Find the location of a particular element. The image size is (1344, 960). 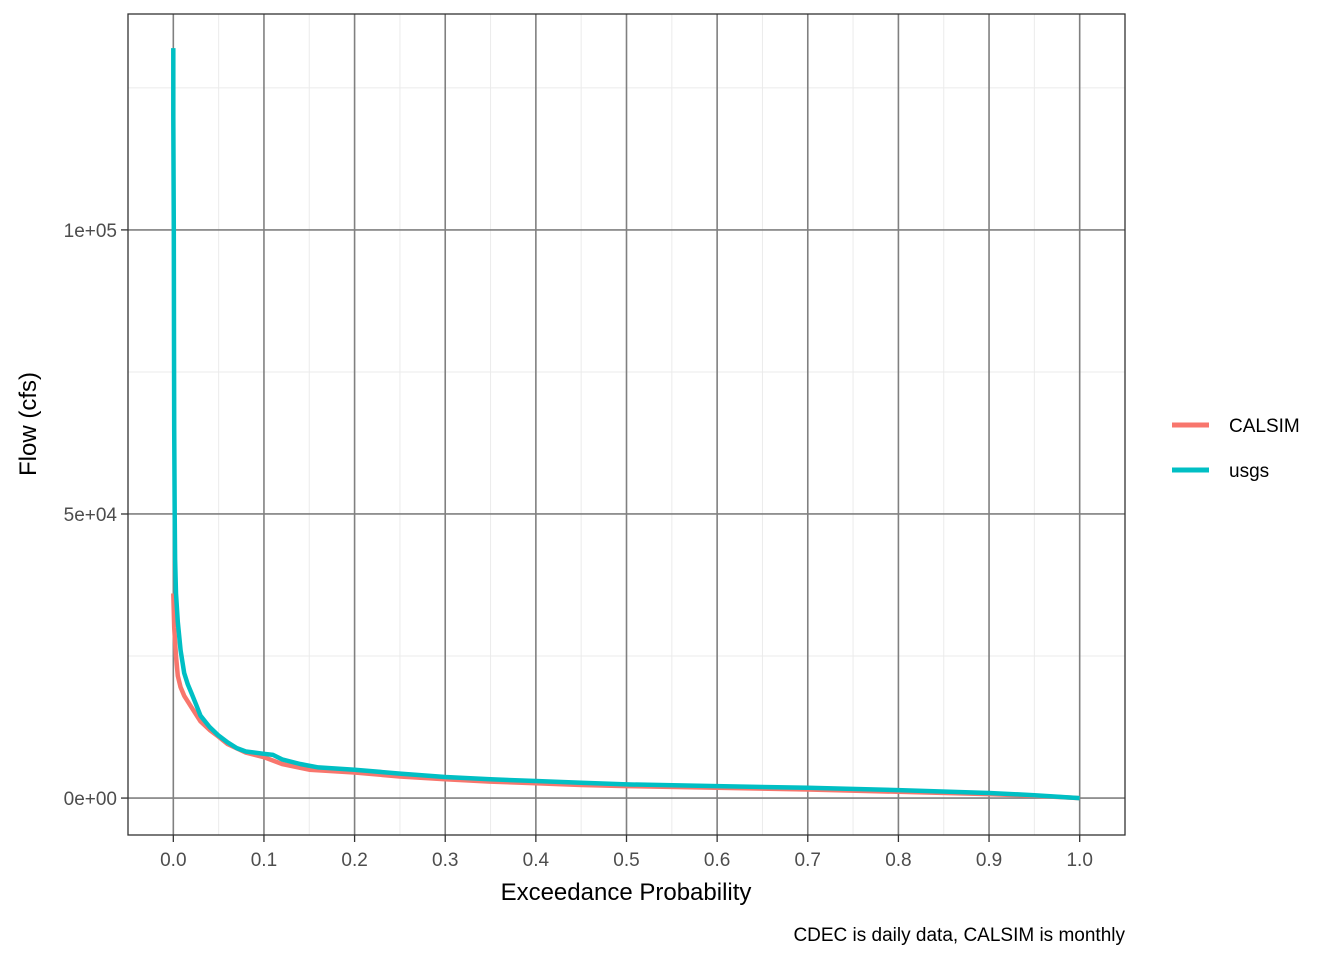

x-tick-label: 0.4 is located at coordinates (536, 860).